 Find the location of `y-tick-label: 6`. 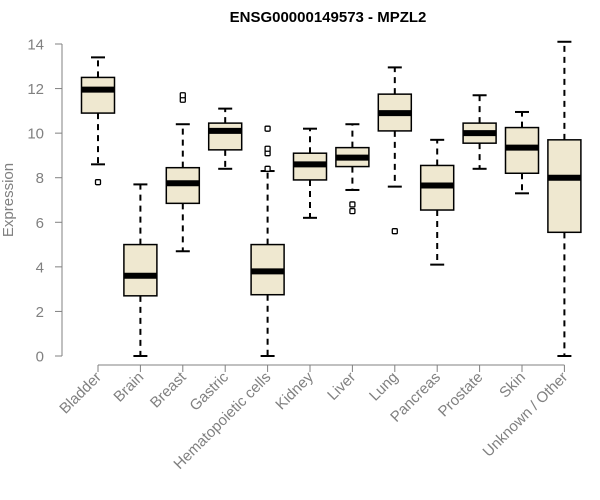

y-tick-label: 6 is located at coordinates (40, 223).